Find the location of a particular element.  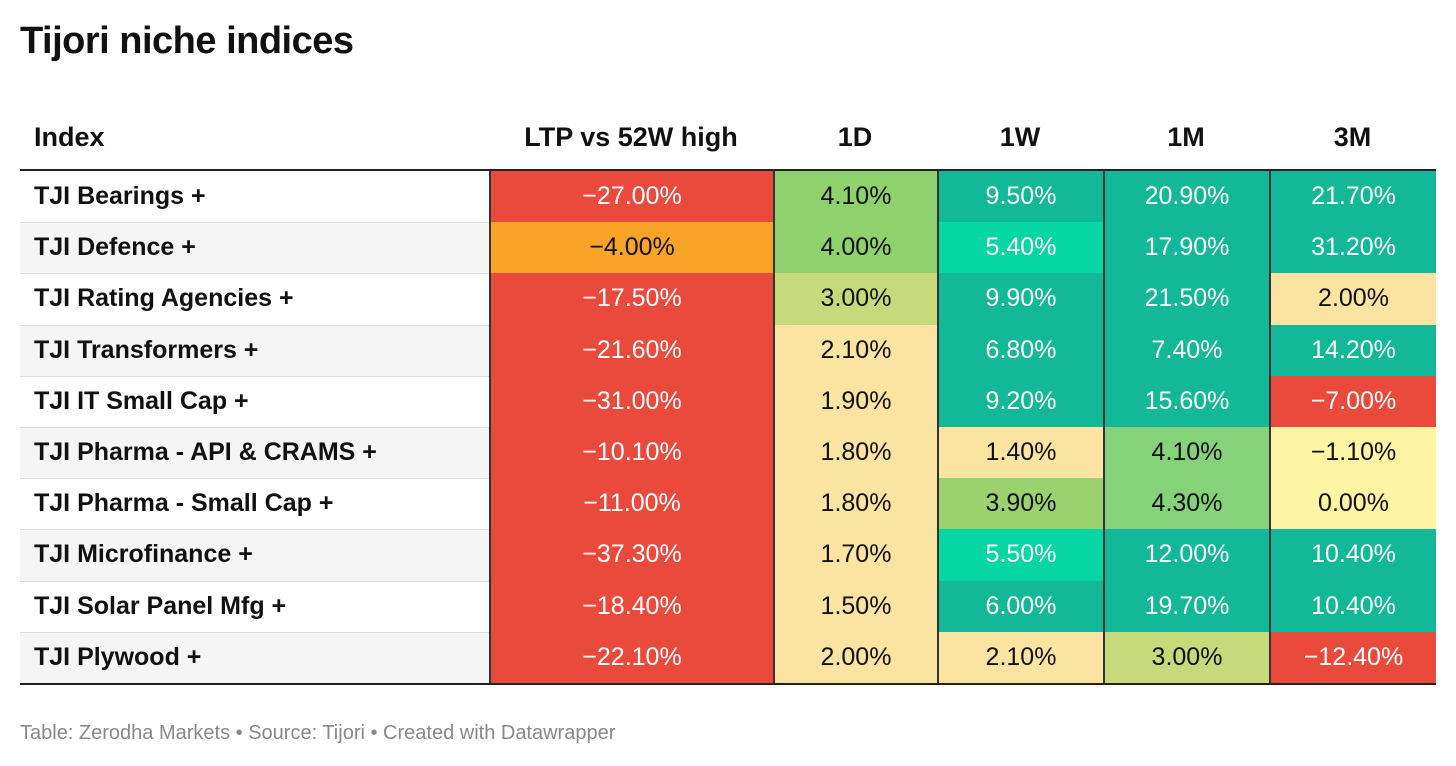

value-cell: −12.40% is located at coordinates (1352, 657).